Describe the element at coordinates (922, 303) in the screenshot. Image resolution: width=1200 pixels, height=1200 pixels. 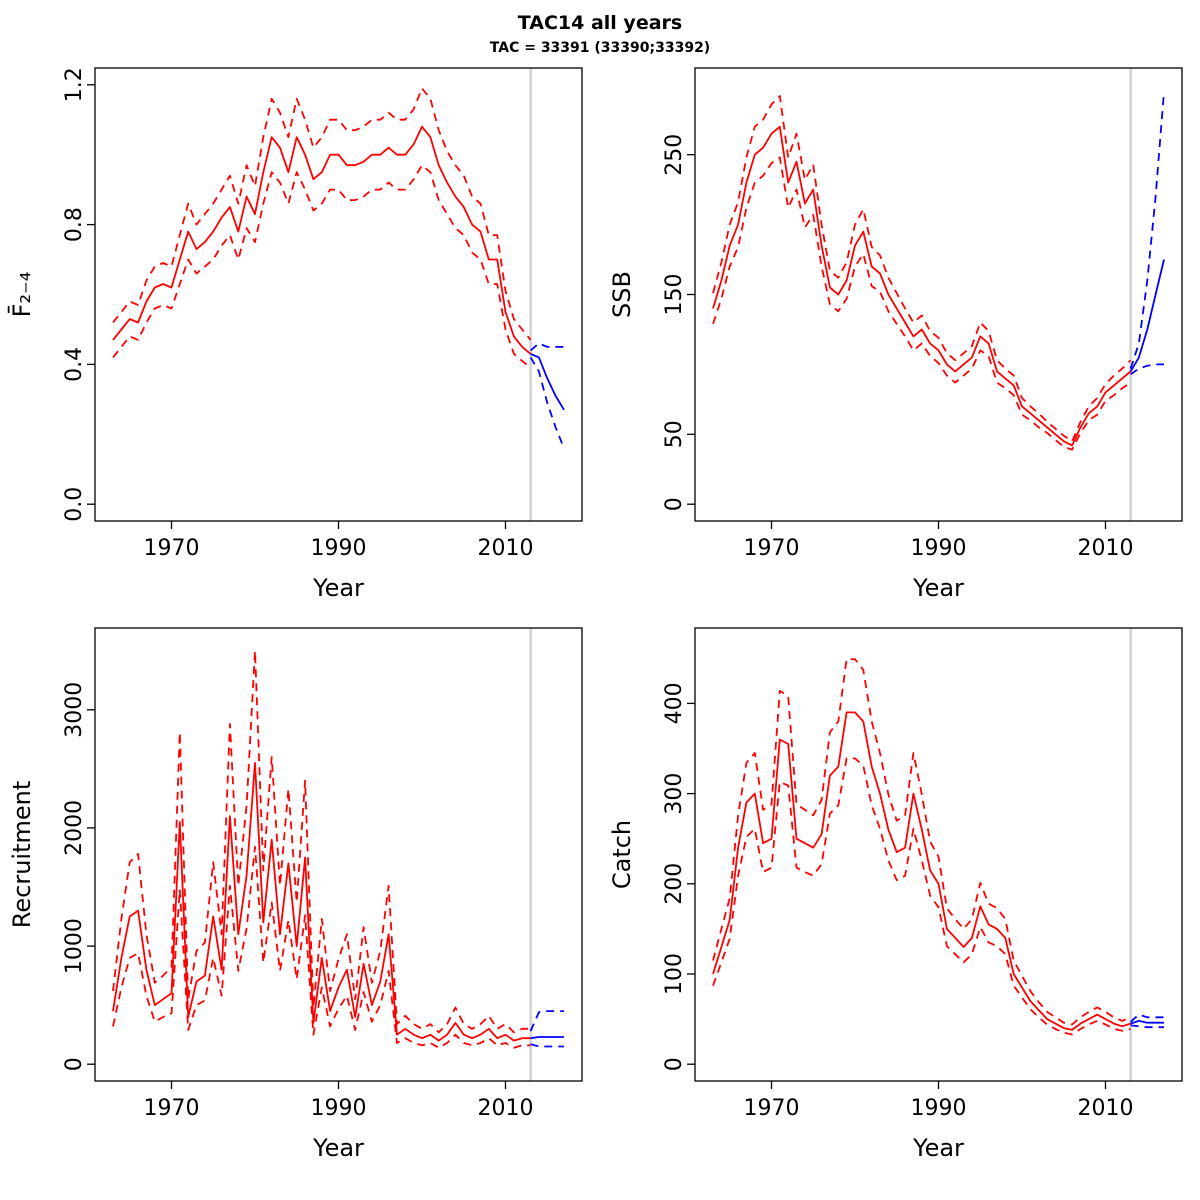
I see `ssb-panel-estimate-lower-ci` at that location.